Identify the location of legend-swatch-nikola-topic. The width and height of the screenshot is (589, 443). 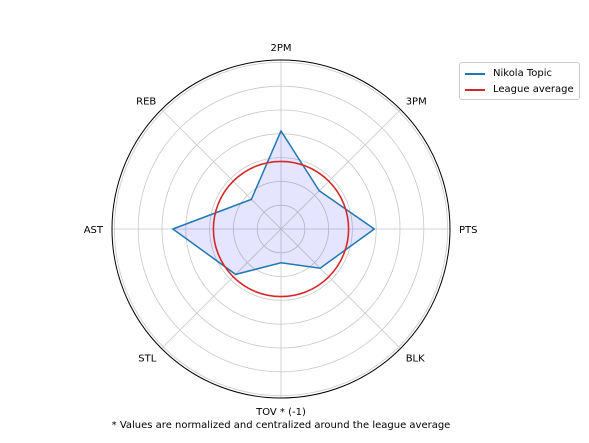
(475, 74).